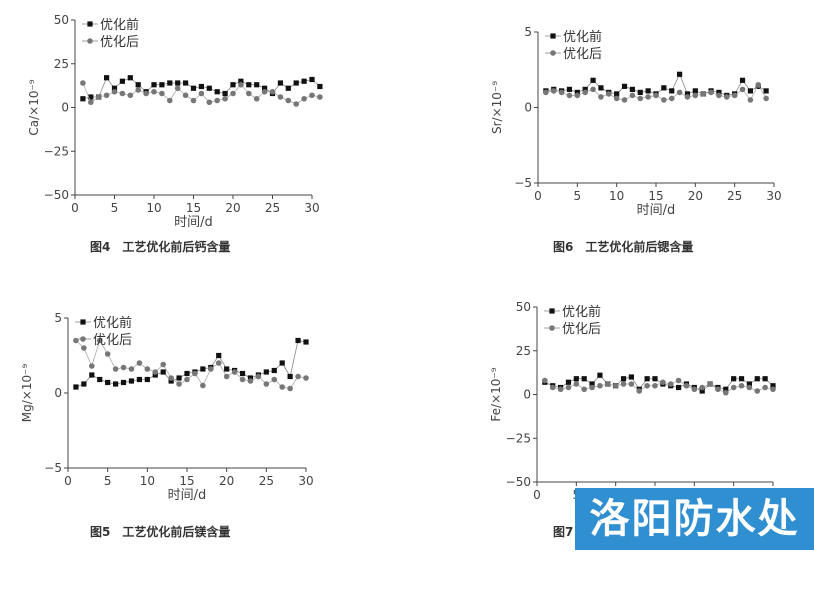 The height and width of the screenshot is (612, 814). I want to click on y-tick-label: −50, so click(56, 195).